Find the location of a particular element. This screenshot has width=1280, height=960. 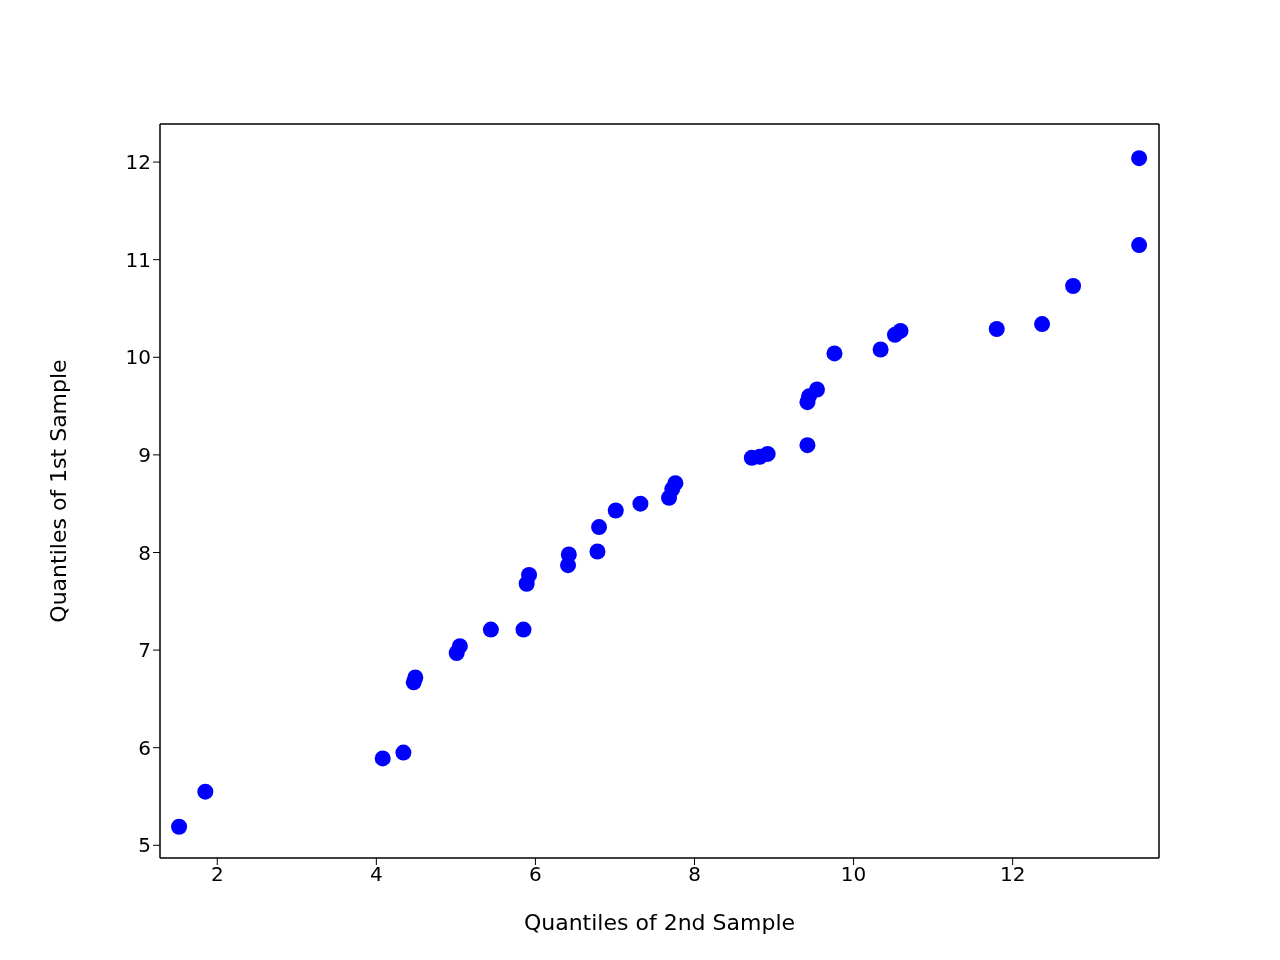

x-tick-label: 6 is located at coordinates (535, 874).